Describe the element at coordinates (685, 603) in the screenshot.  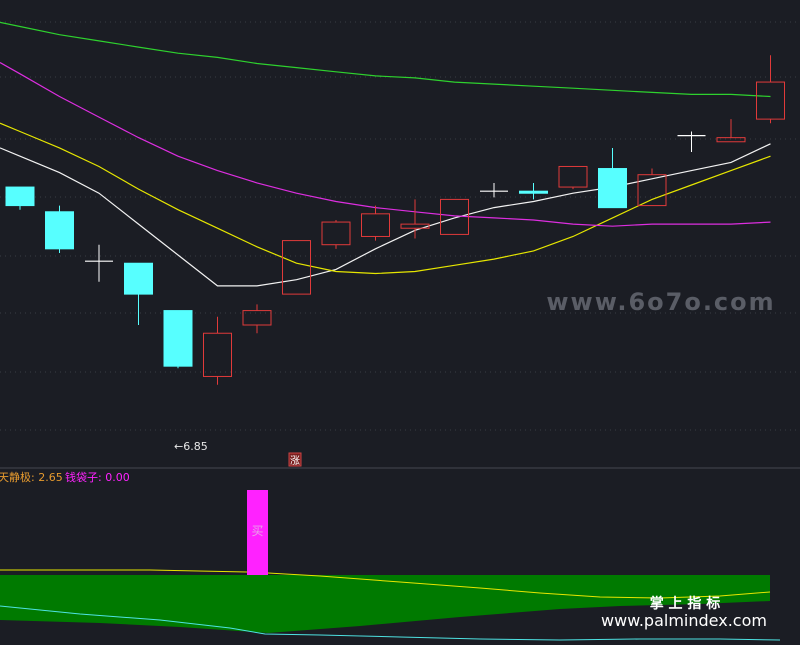
I see `watermark-brand: 掌 上 指 标` at that location.